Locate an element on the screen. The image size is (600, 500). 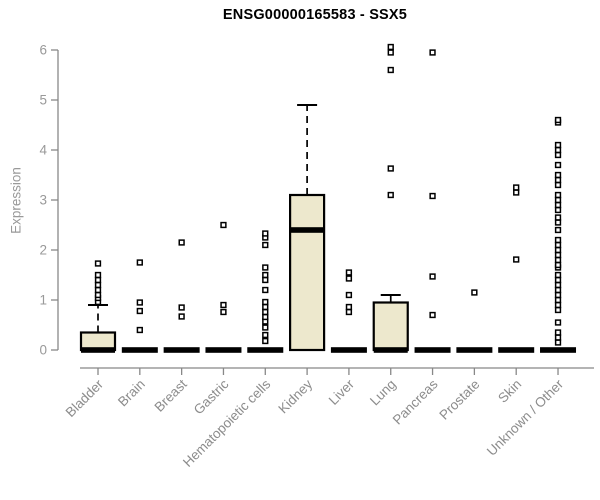
box-kidney is located at coordinates (307, 272).